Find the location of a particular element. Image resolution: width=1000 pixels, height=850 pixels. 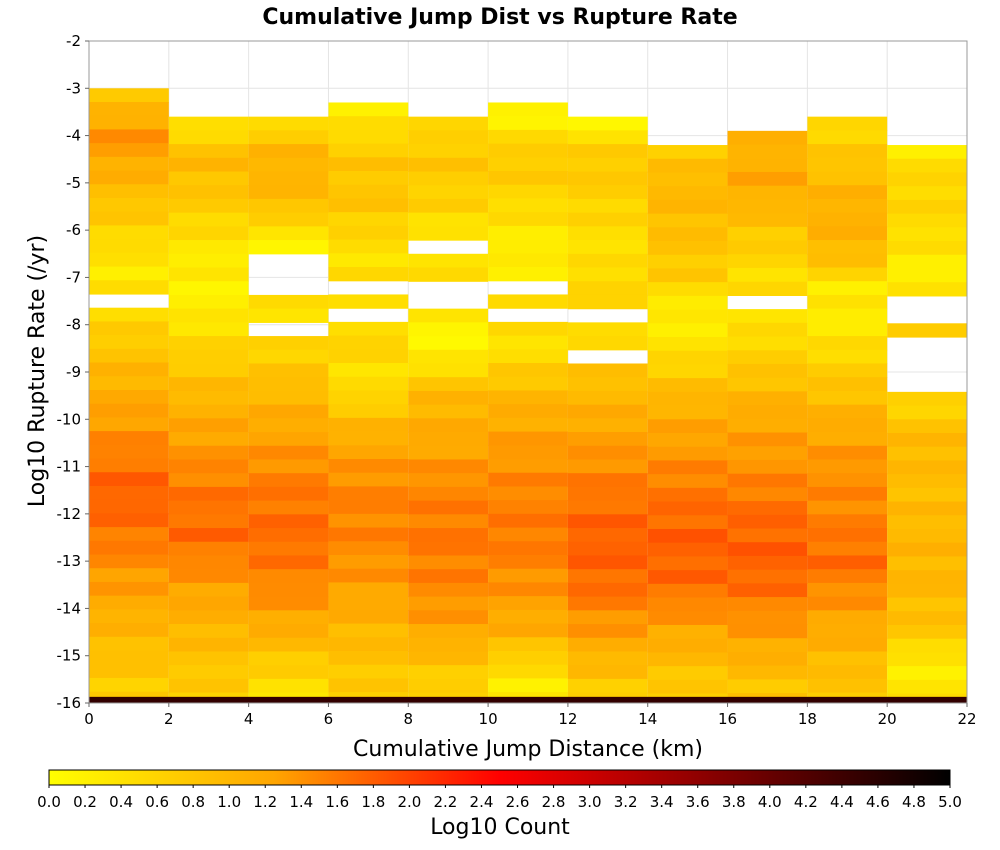

colorbar-tick-label: 5.0 is located at coordinates (950, 802).